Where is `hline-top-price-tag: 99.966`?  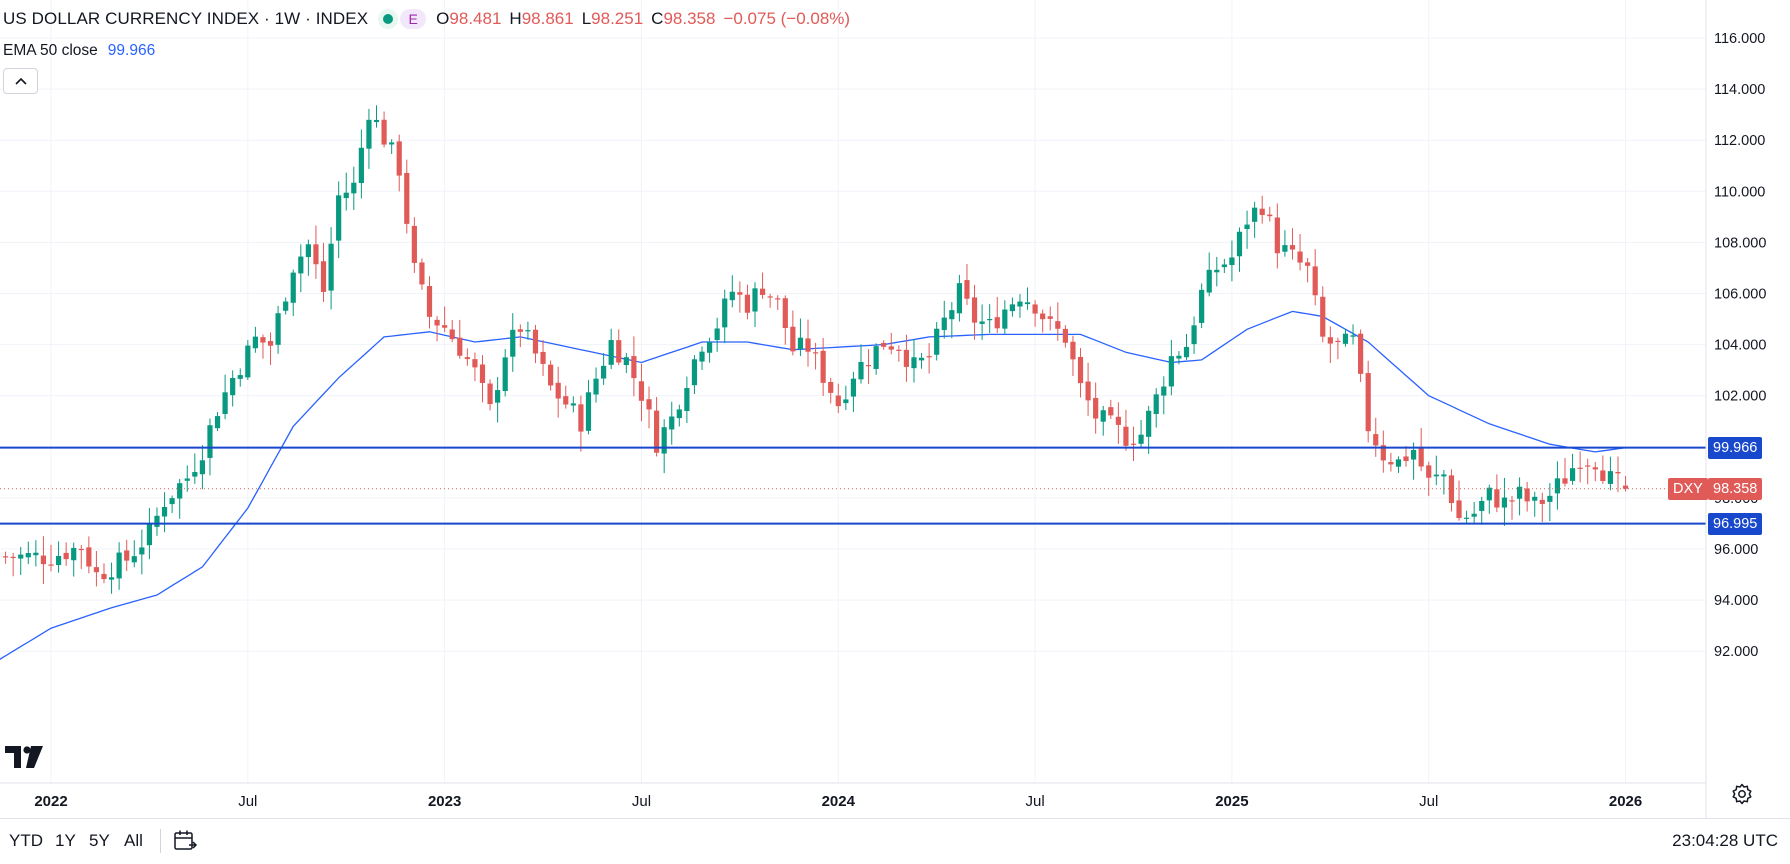 hline-top-price-tag: 99.966 is located at coordinates (1735, 447).